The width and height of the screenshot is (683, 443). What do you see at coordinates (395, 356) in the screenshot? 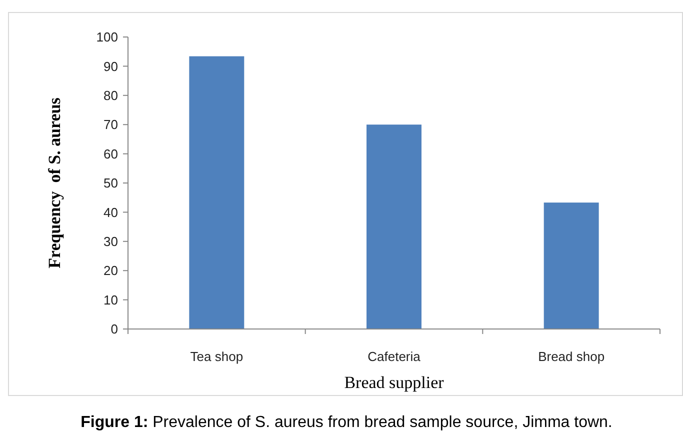
I see `x-tick-label: Cafeteria` at bounding box center [395, 356].